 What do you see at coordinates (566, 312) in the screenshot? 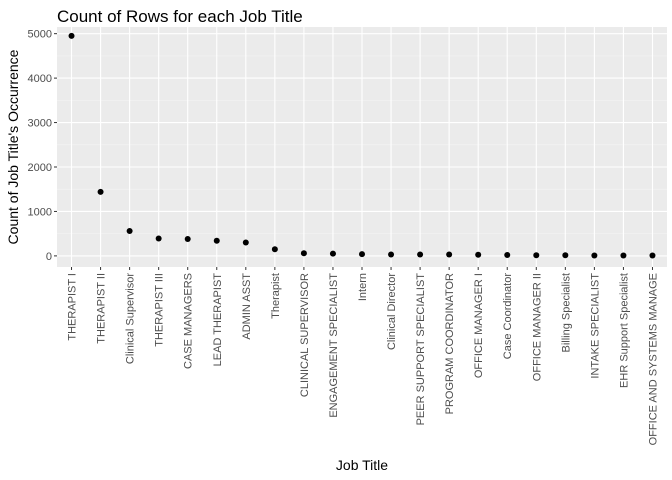
I see `x-tick-label: Billing Specialist` at bounding box center [566, 312].